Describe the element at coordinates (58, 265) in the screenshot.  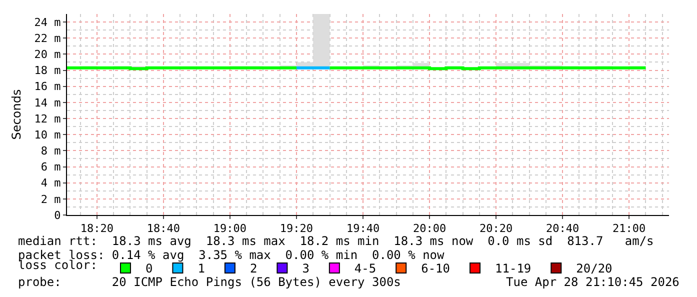
I see `legend-title: loss color:` at that location.